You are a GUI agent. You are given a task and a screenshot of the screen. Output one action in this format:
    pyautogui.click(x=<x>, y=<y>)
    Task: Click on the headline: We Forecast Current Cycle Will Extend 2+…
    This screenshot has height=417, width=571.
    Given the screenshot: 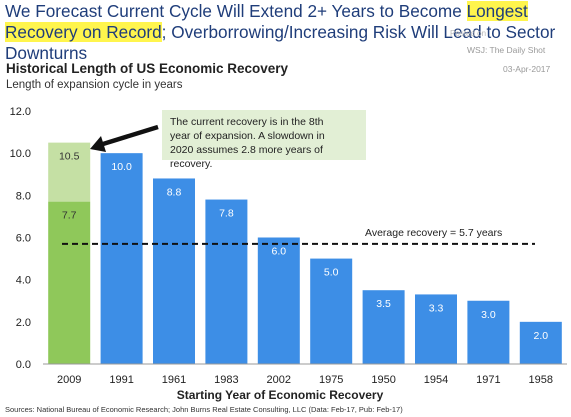 What is the action you would take?
    pyautogui.click(x=286, y=32)
    